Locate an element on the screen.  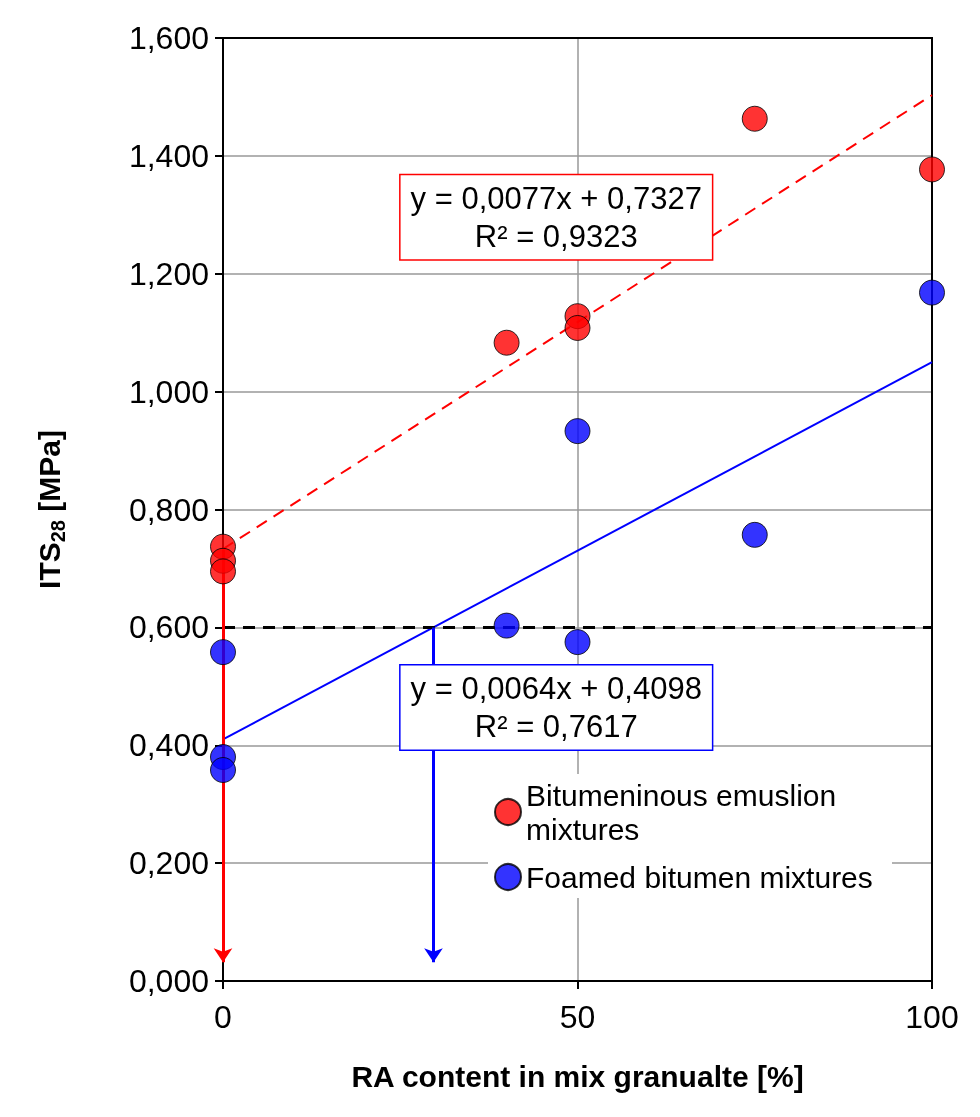
annotation: y = 0,0064x + 0,4098 R² = 0,7617 is located at coordinates (556, 708).